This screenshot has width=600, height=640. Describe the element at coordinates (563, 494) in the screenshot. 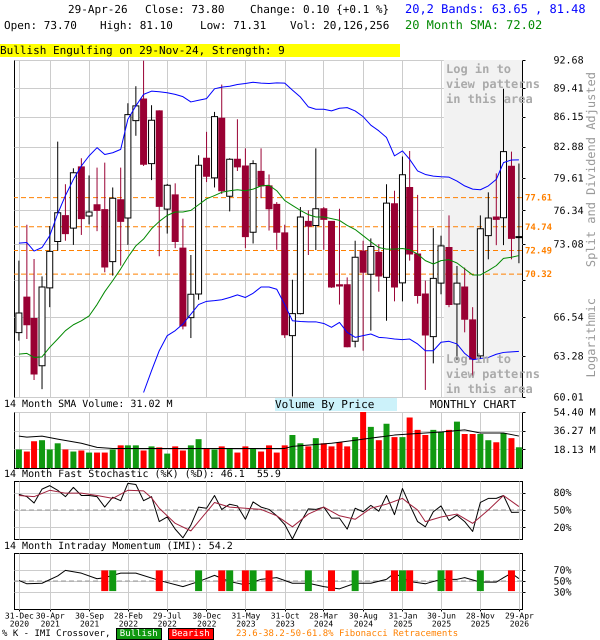

I see `y-tick-label: 80%` at that location.